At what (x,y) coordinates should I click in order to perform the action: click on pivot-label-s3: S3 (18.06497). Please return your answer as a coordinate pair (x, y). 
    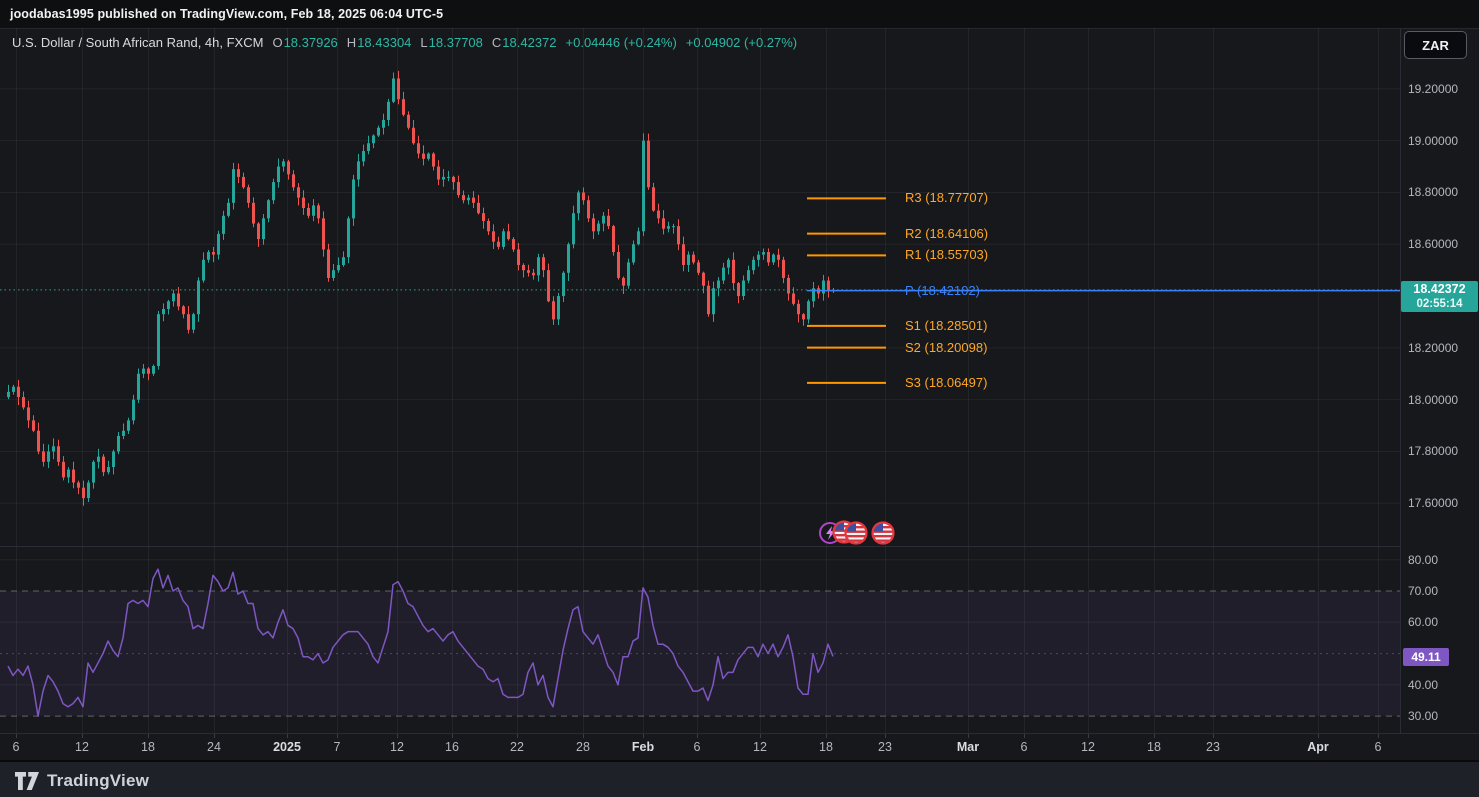
    Looking at the image, I should click on (946, 382).